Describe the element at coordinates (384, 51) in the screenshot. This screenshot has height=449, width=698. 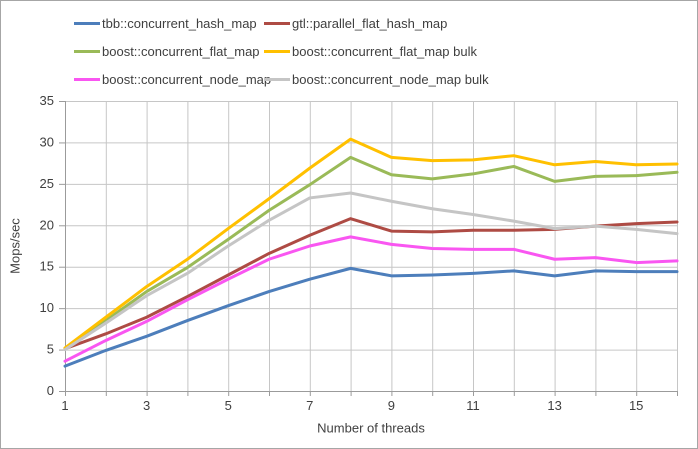
I see `legend-label: boost::concurrent_flat_map bulk` at that location.